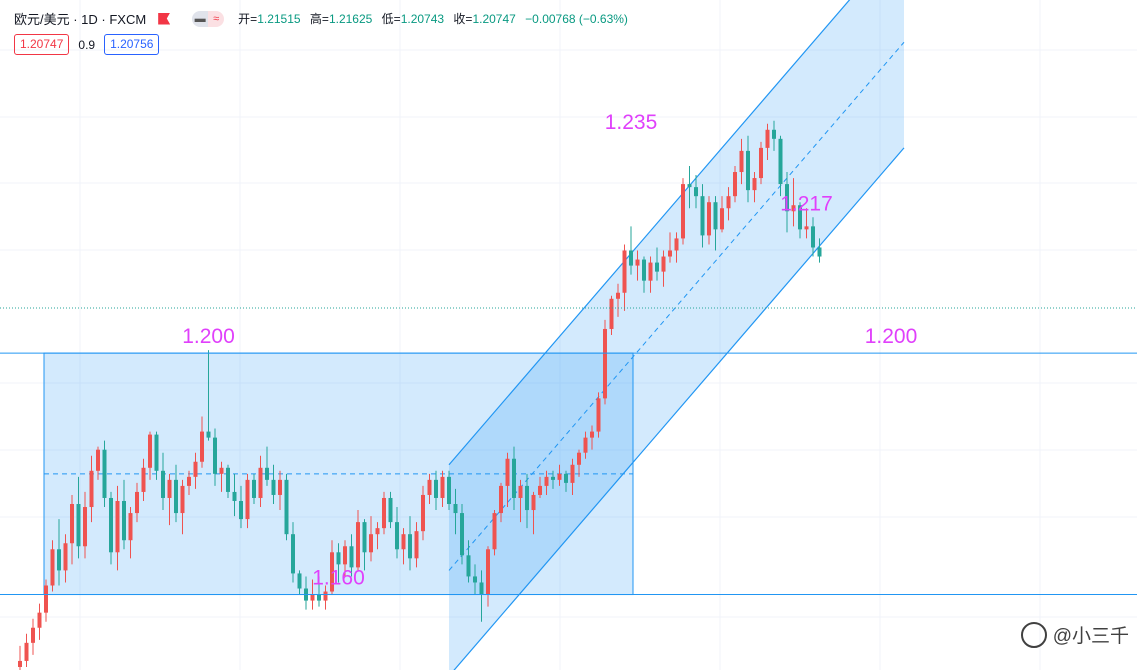 This screenshot has width=1137, height=670. What do you see at coordinates (132, 44) in the screenshot?
I see `buy-price-button: 1.20756` at bounding box center [132, 44].